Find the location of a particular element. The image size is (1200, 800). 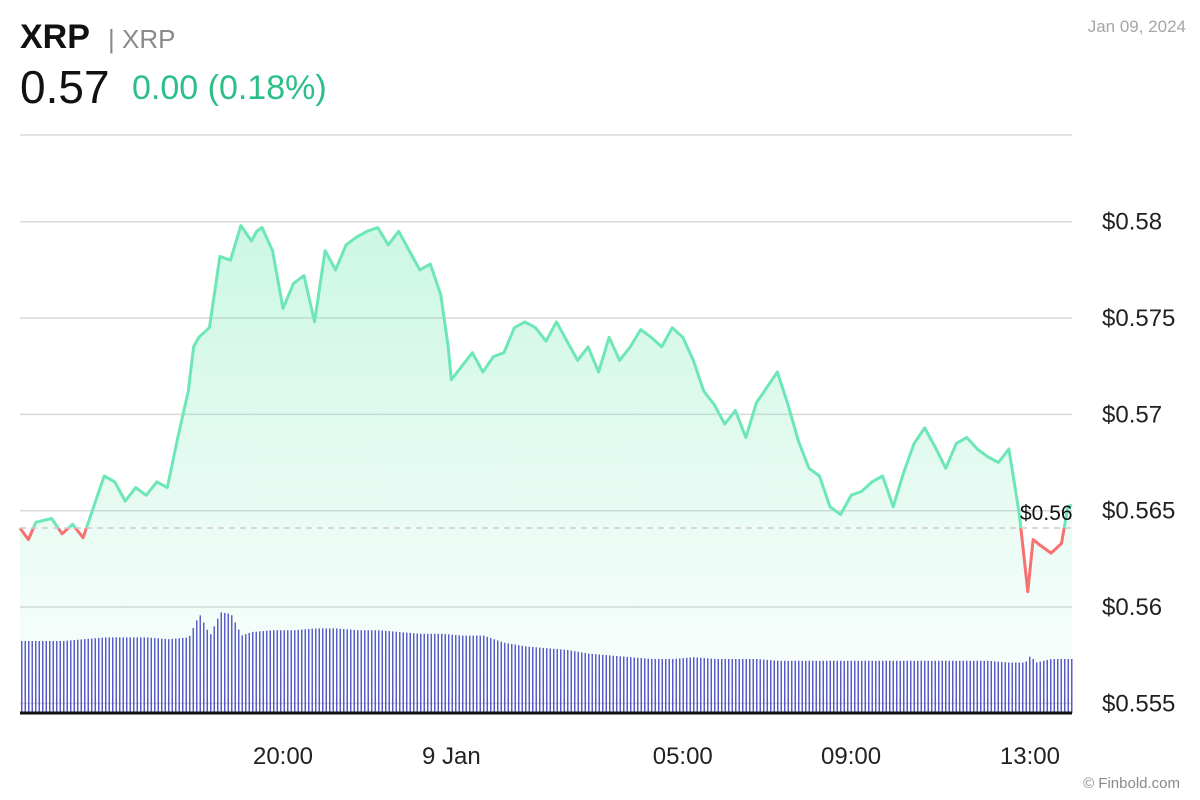

reference-label: $0.56 is located at coordinates (1046, 513).